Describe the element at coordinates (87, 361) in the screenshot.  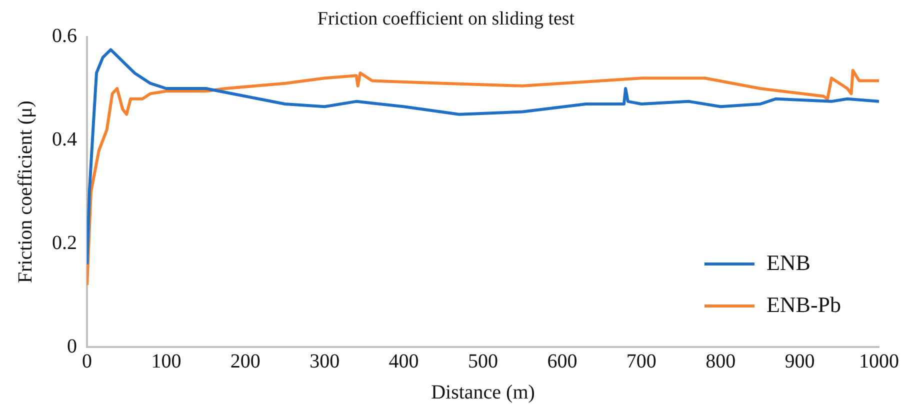
I see `x-tick-label: 0` at that location.